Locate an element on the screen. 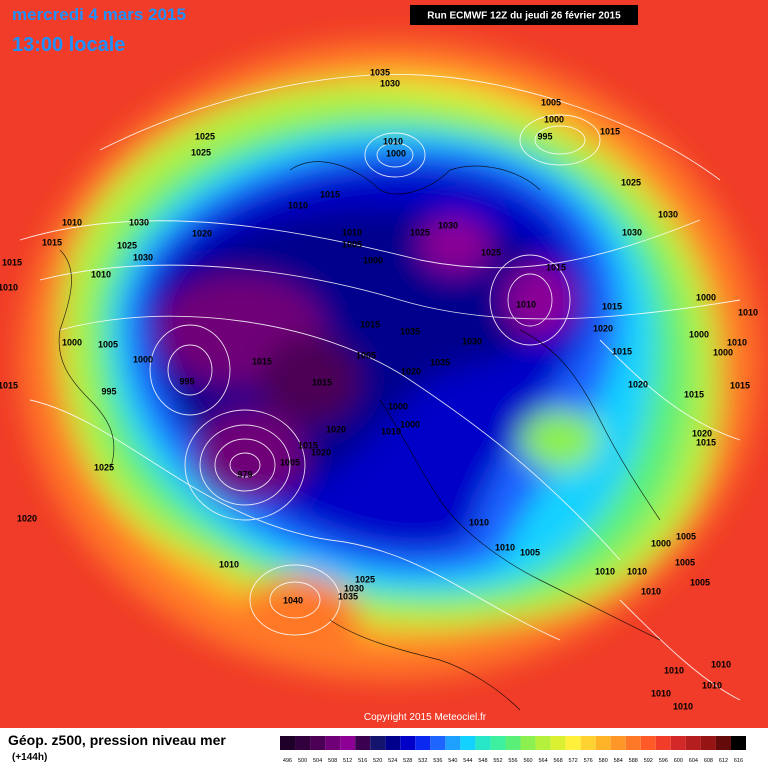  scale-label: 540 is located at coordinates (452, 761).